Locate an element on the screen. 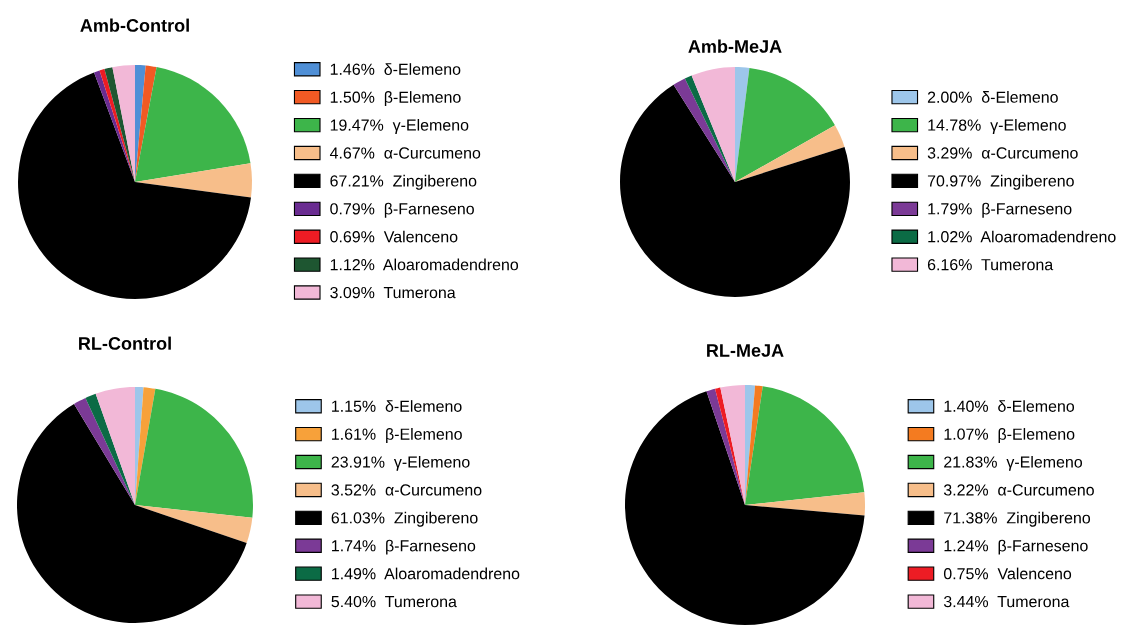 The width and height of the screenshot is (1126, 627). legend-label: 0.75% Valenceno is located at coordinates (1007, 573).